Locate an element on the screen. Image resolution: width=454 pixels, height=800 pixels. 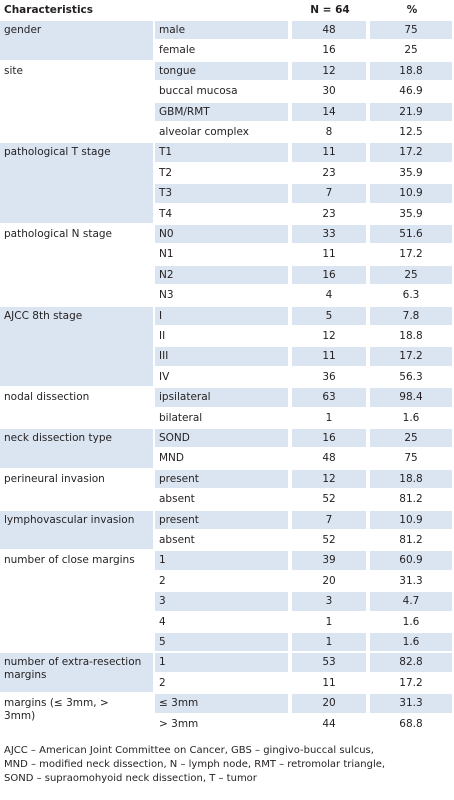
sub-label: tongue is located at coordinates (221, 71).